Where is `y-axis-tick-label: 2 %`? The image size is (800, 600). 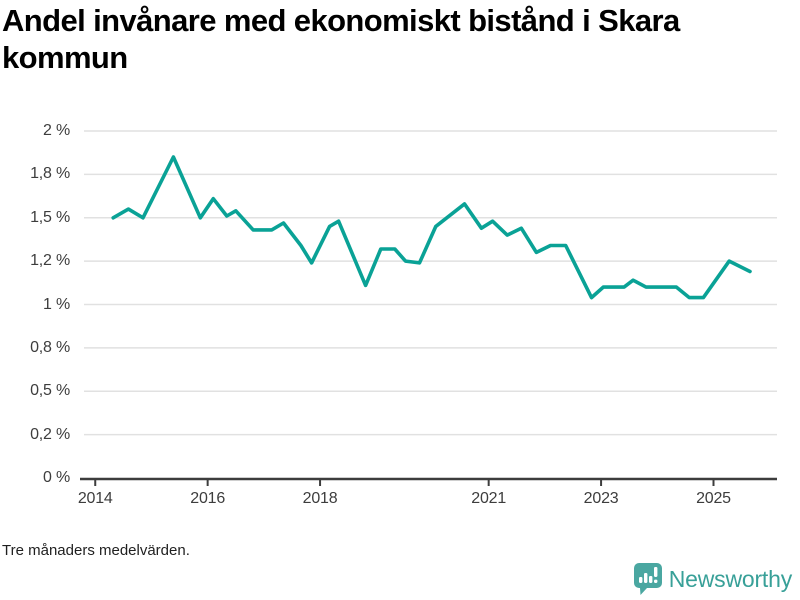 y-axis-tick-label: 2 % is located at coordinates (56, 130).